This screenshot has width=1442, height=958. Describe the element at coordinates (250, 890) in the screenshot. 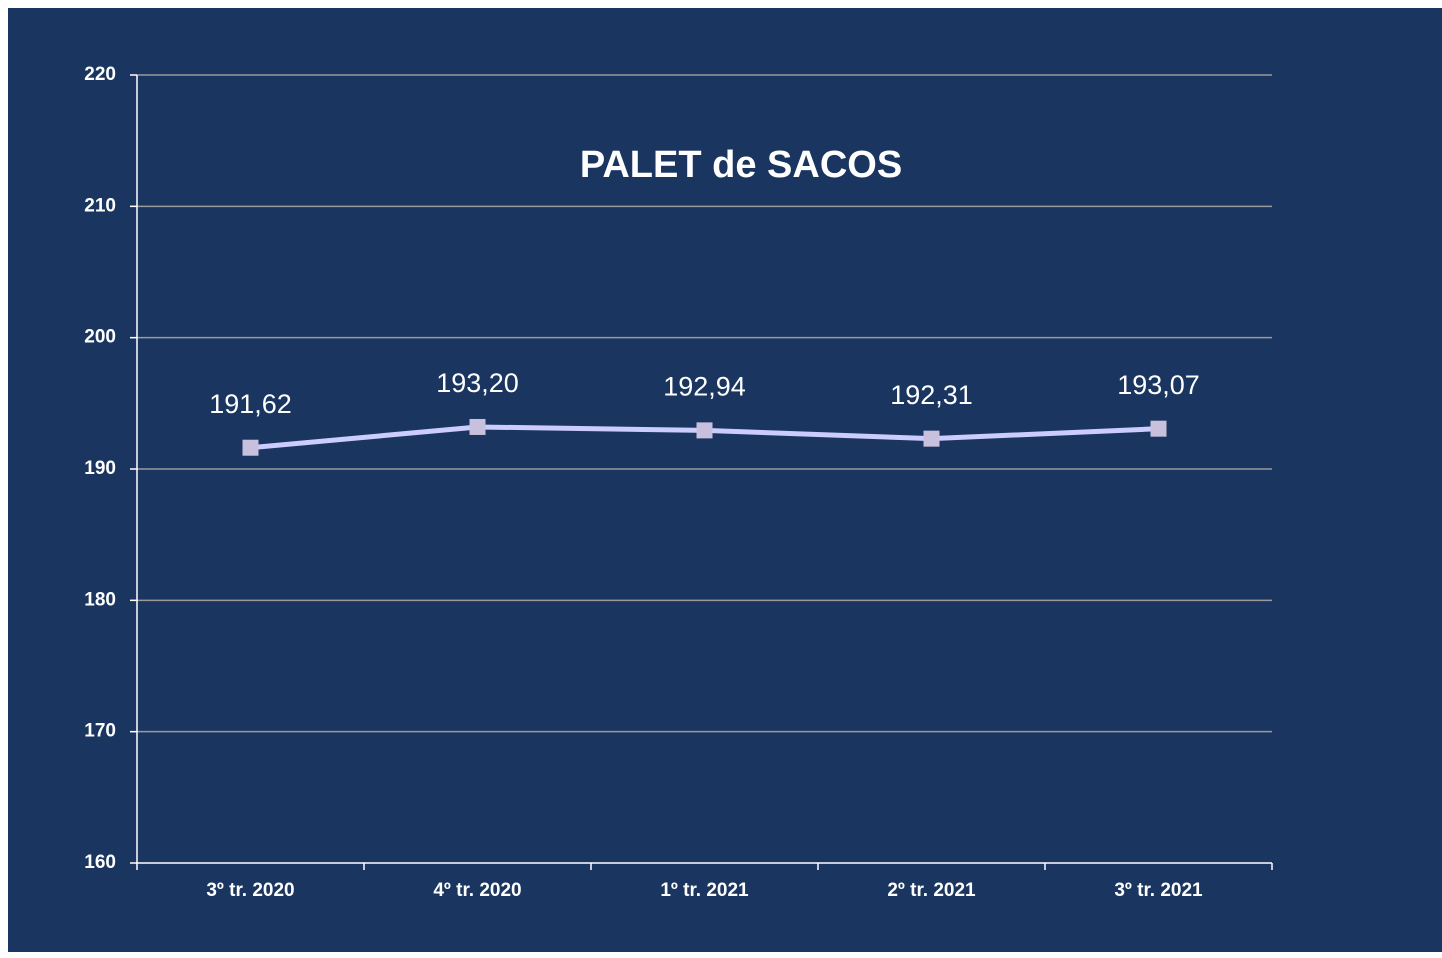

I see `x-tick-label: 3º tr. 2020` at that location.